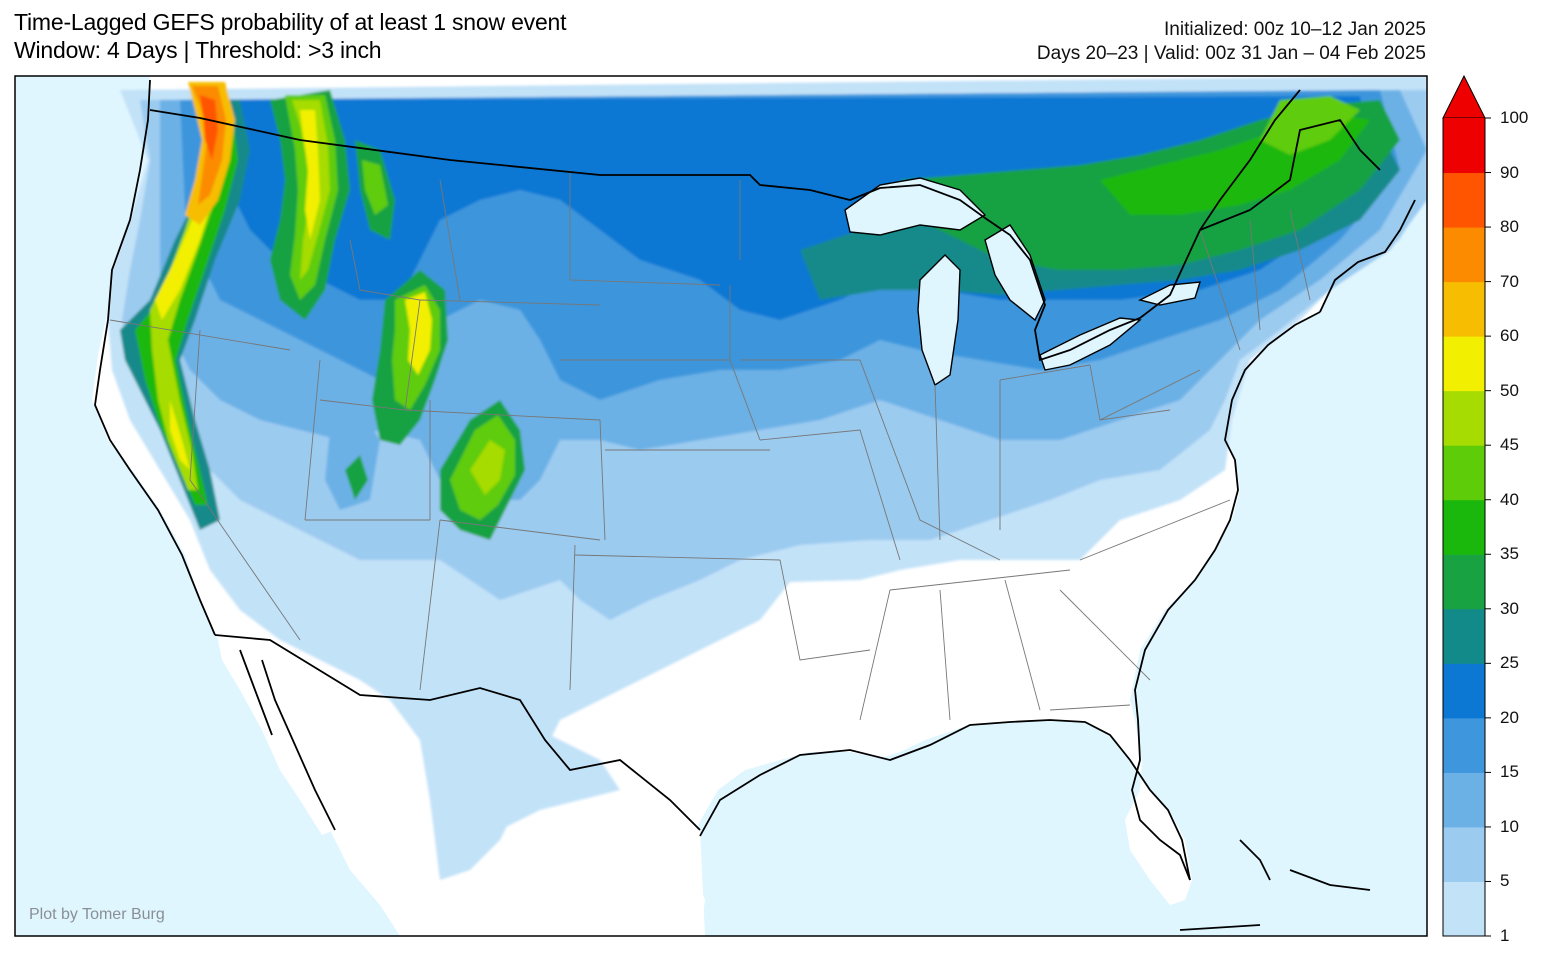  I want to click on land-baja, so click(292, 747).